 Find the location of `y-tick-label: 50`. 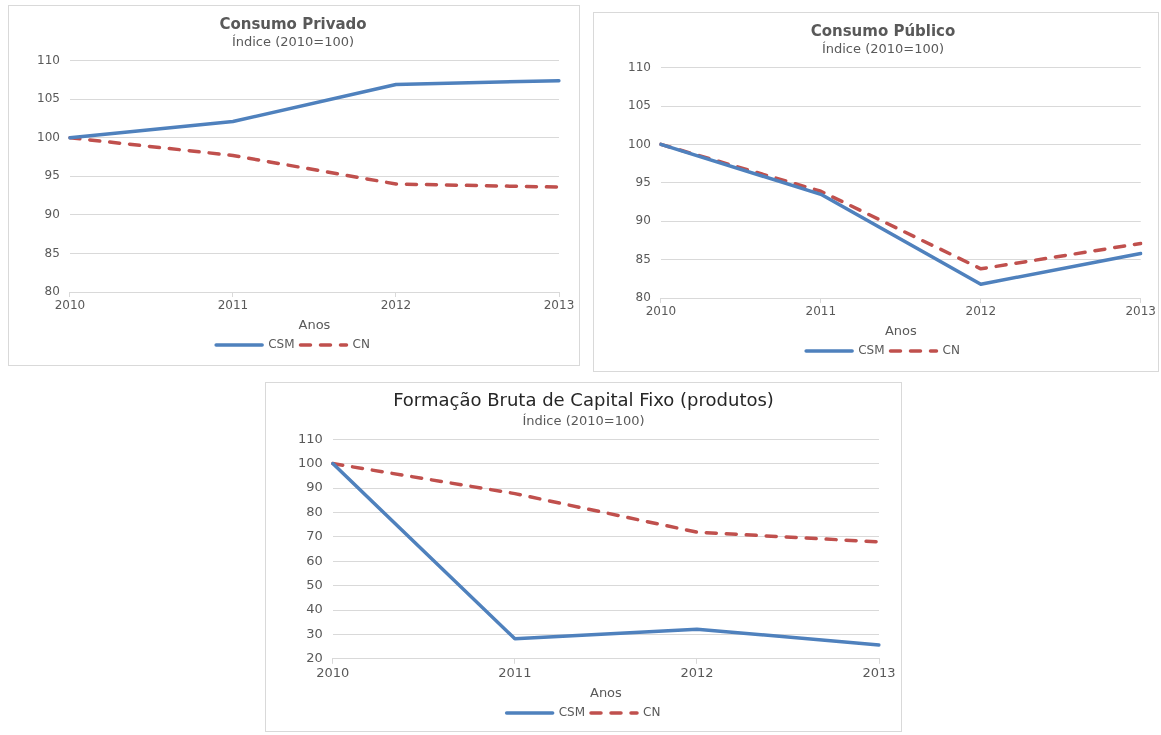

y-tick-label: 50 is located at coordinates (314, 584).